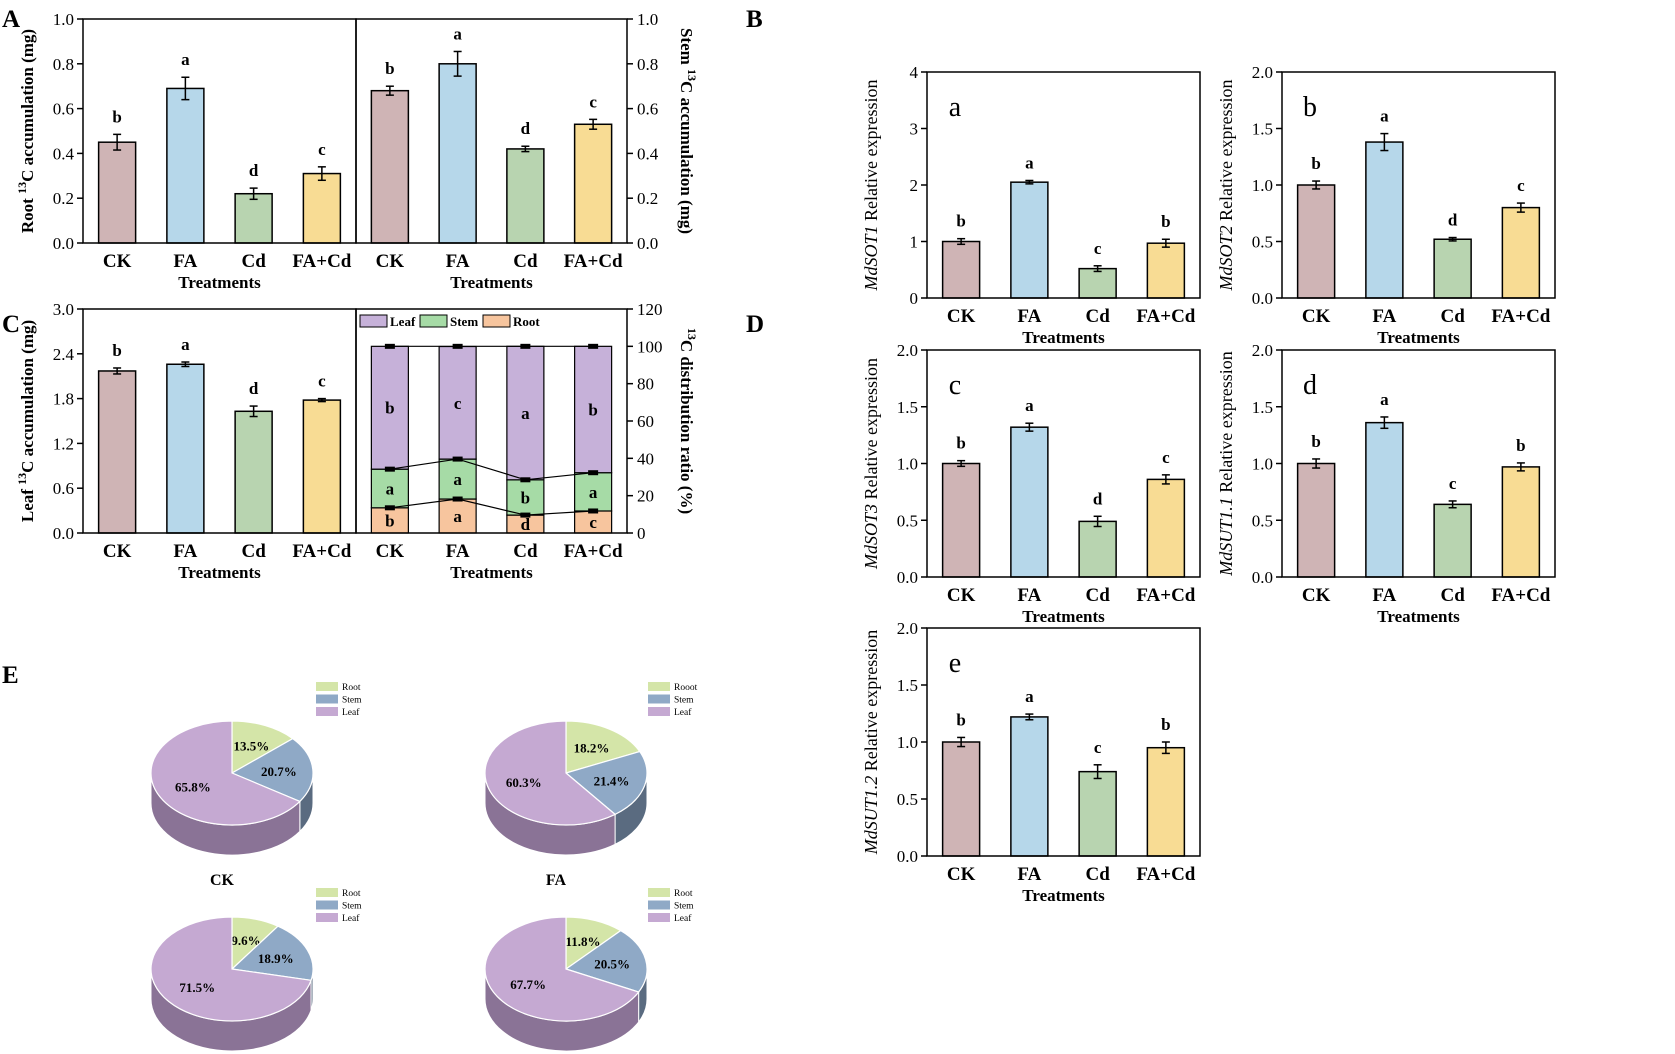 Image resolution: width=1675 pixels, height=1054 pixels. Describe the element at coordinates (10, 675) in the screenshot. I see `panel-label-e: E` at that location.